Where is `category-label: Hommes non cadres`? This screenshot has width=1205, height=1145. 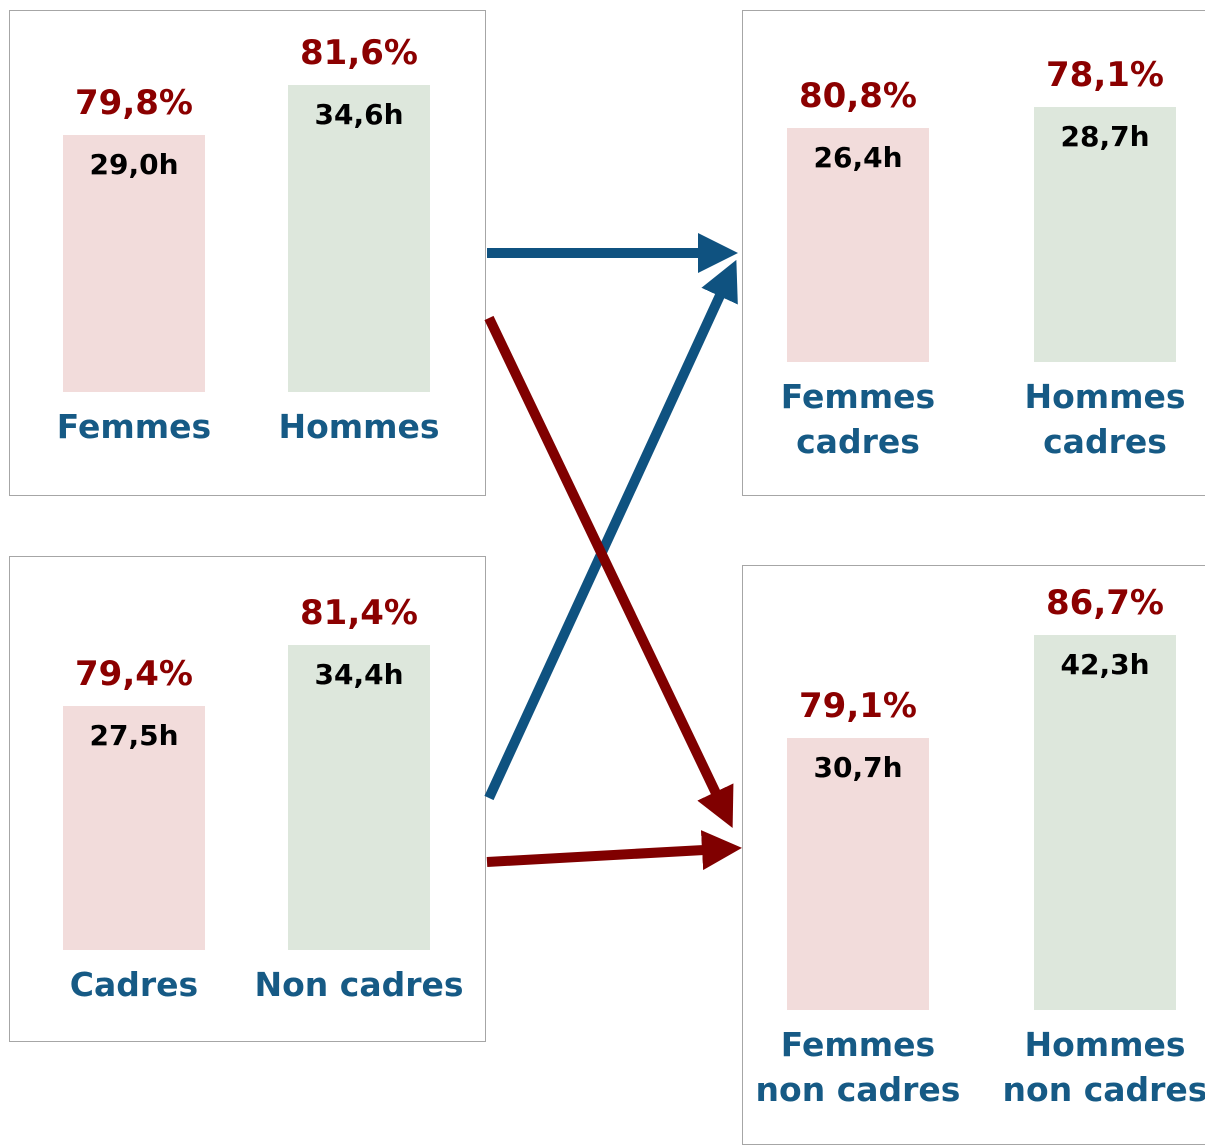 category-label: Hommes non cadres is located at coordinates (1103, 1067).